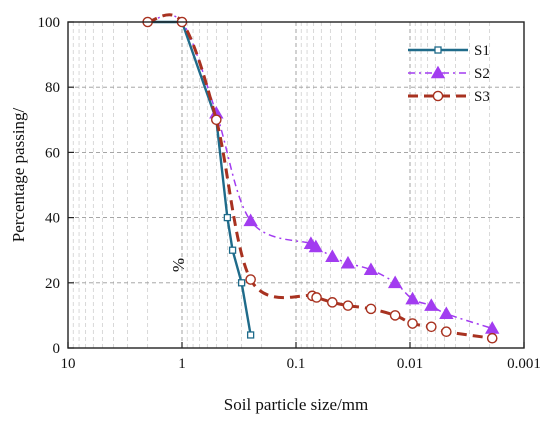  What do you see at coordinates (52, 153) in the screenshot?
I see `y-tick-label: 60` at bounding box center [52, 153].